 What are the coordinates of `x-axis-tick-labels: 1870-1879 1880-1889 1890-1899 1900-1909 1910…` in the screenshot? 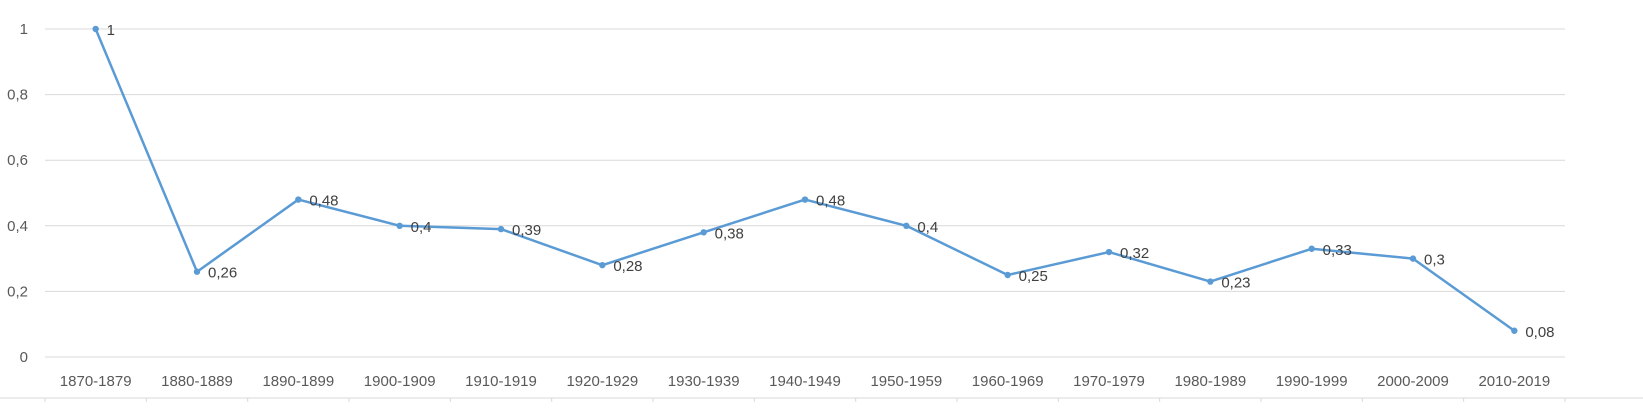 It's located at (805, 381).